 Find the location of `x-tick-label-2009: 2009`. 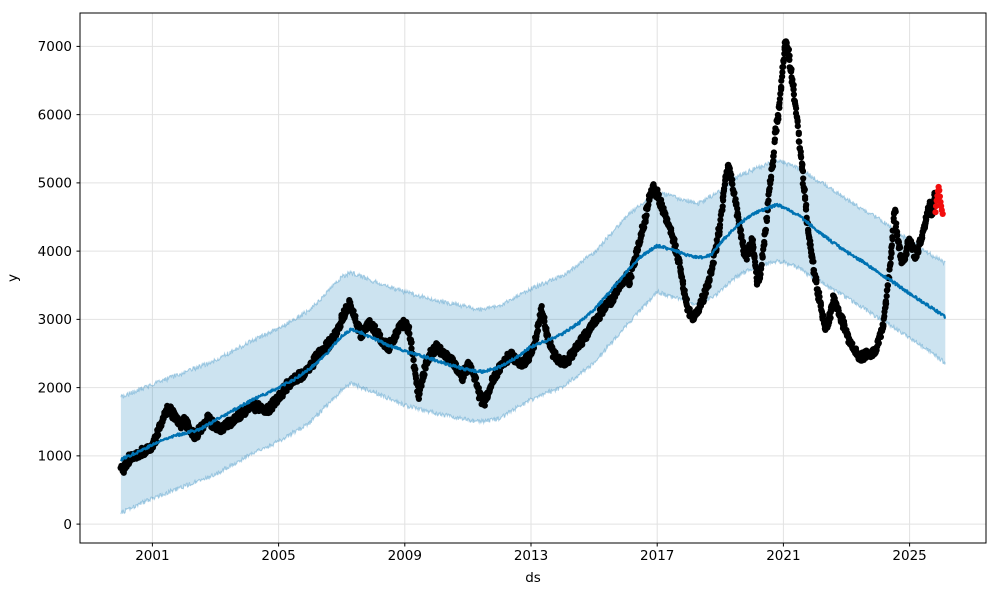

x-tick-label-2009: 2009 is located at coordinates (405, 556).